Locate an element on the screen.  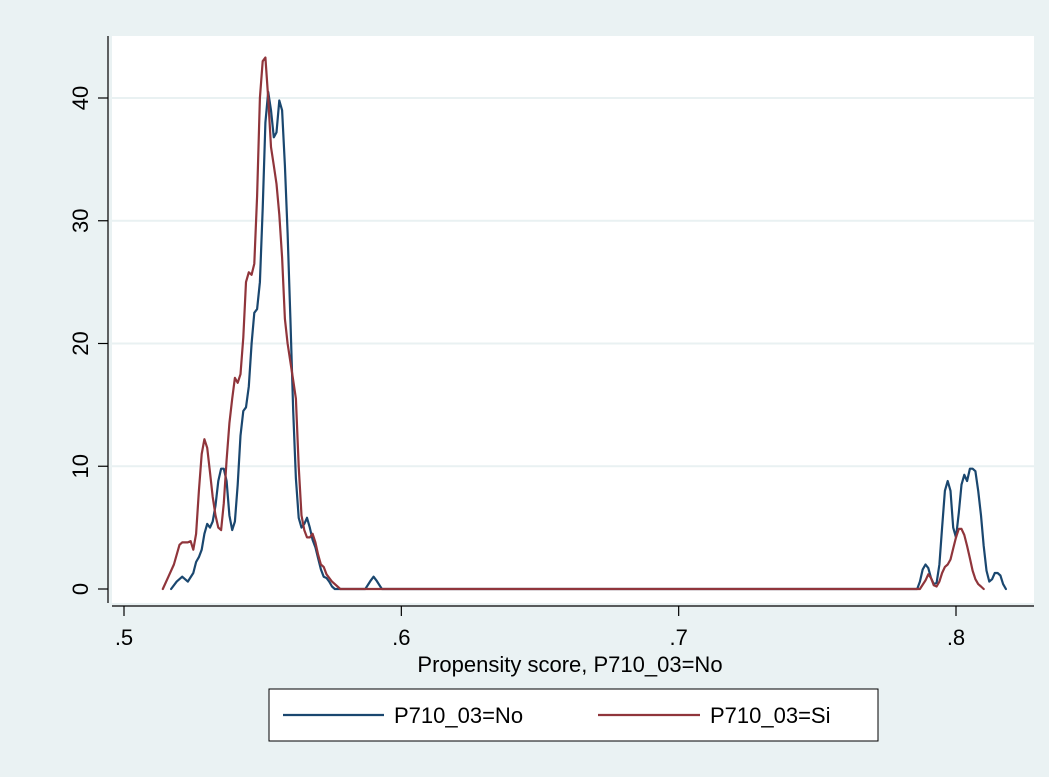
x-tick-label-p5: .5 is located at coordinates (124, 637).